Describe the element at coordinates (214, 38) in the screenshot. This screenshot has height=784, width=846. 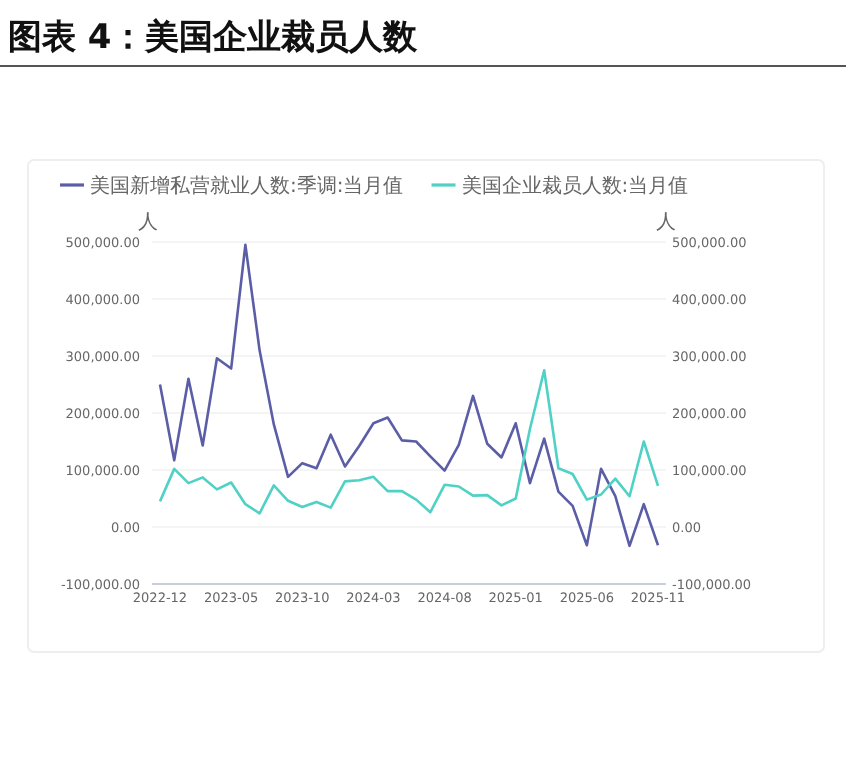
I see `chart-title: 图表 4：美国企业裁员人数` at that location.